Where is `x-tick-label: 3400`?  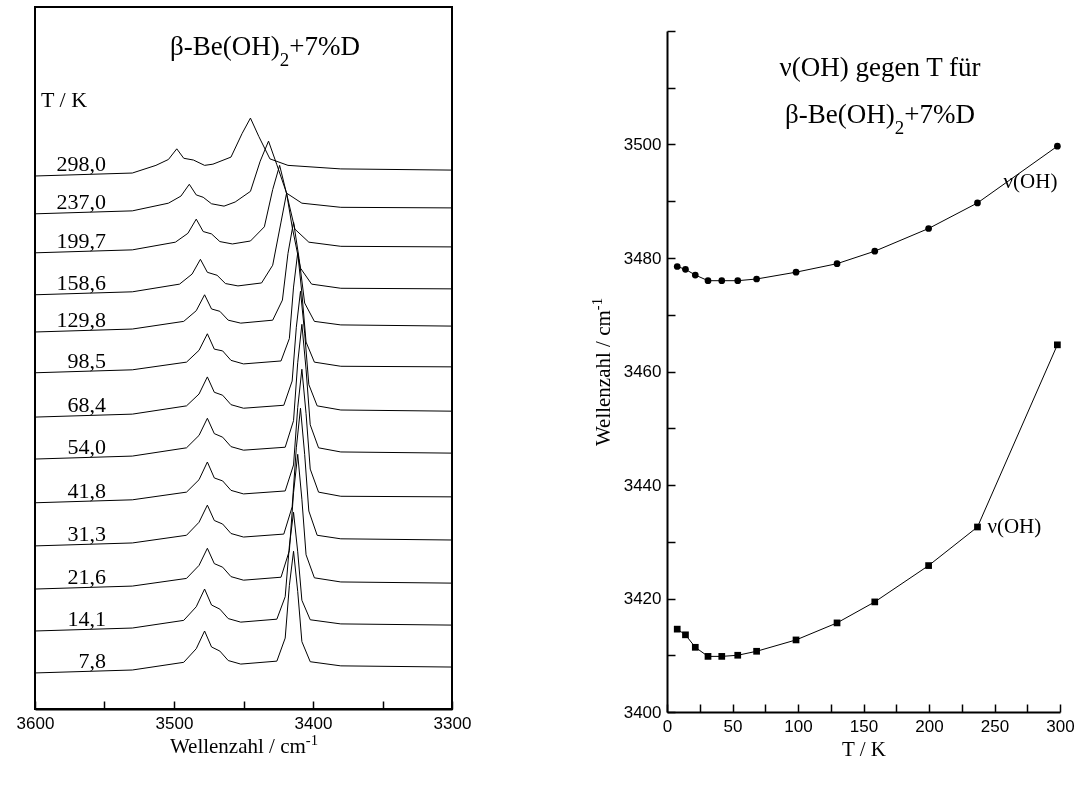
x-tick-label: 3400 is located at coordinates (313, 723).